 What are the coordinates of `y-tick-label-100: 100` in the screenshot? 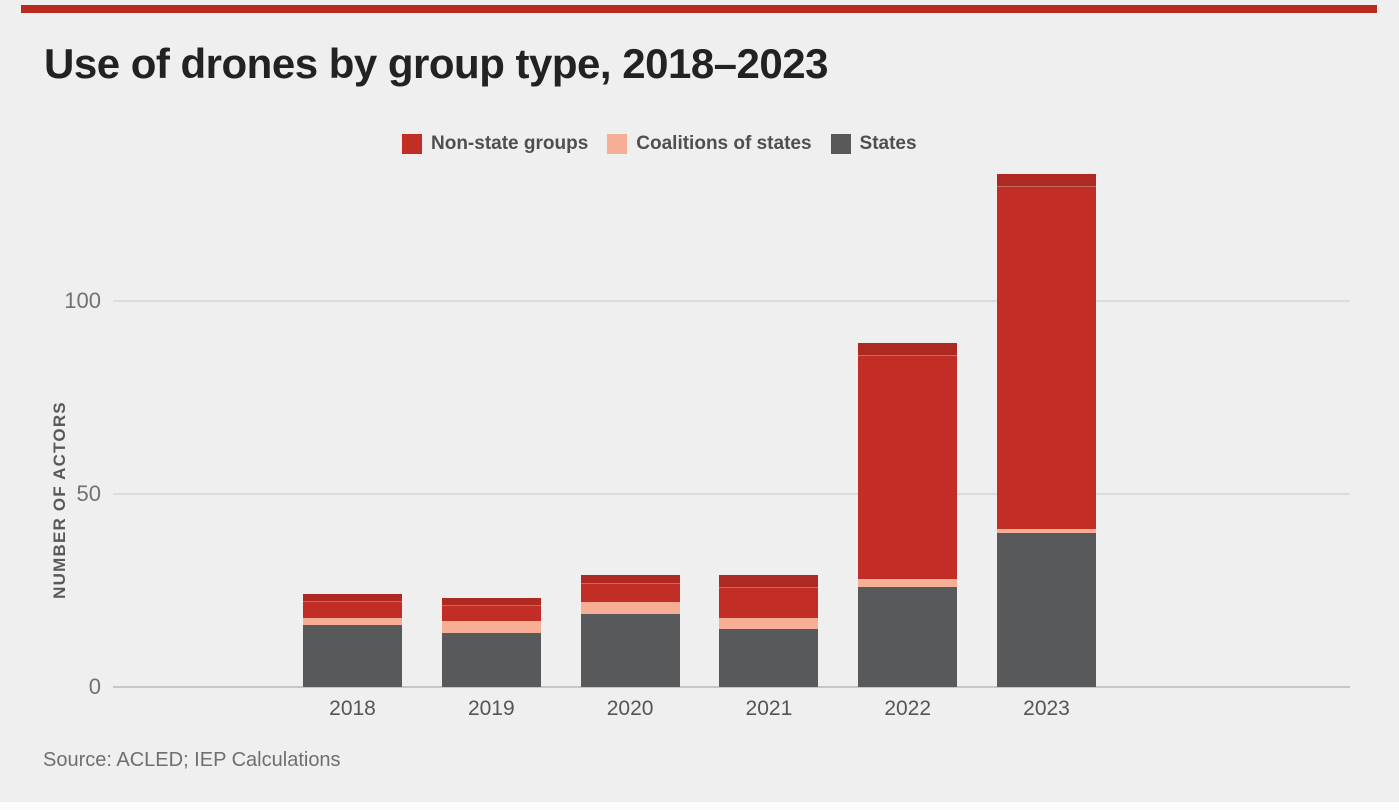 It's located at (82, 300).